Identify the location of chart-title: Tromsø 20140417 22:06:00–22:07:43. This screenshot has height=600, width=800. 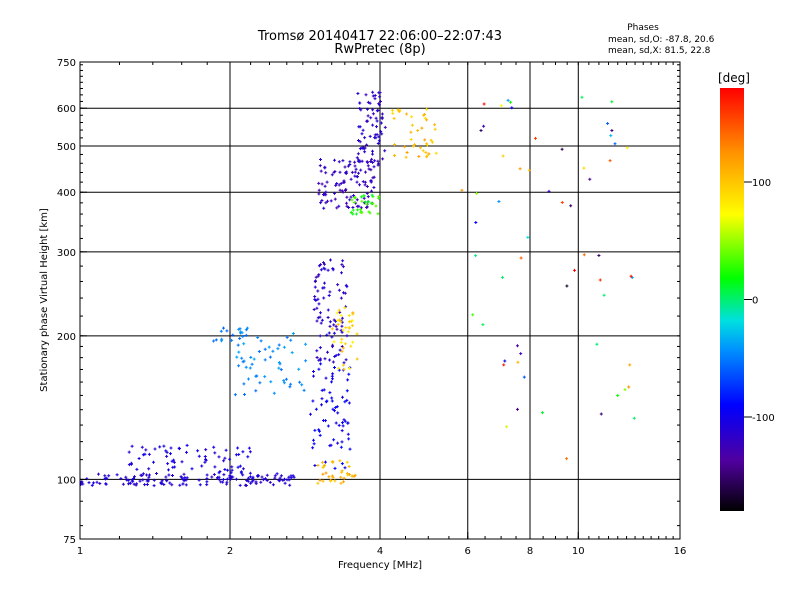
(379, 36).